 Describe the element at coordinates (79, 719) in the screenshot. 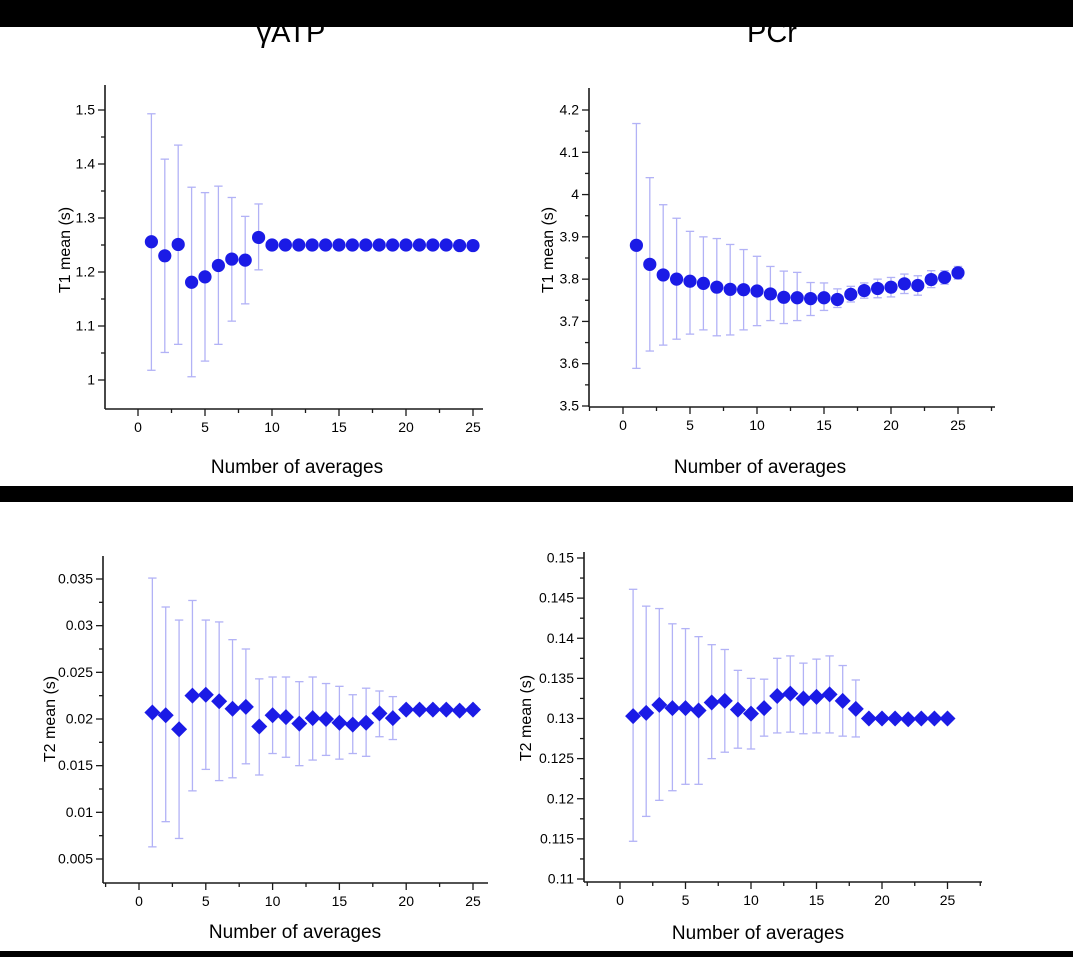

I see `svg-text: 0.02` at that location.